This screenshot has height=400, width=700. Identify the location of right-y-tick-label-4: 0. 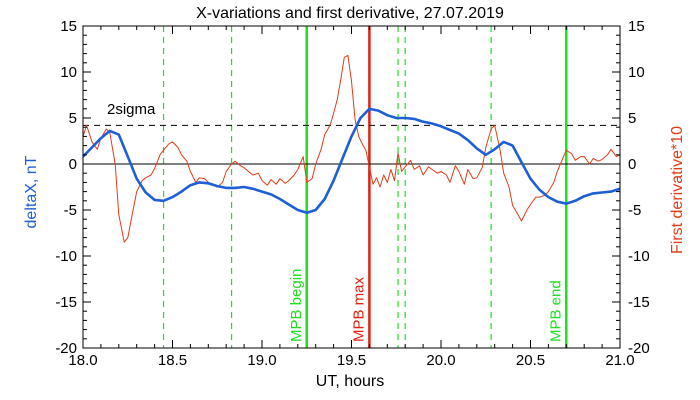
(632, 164).